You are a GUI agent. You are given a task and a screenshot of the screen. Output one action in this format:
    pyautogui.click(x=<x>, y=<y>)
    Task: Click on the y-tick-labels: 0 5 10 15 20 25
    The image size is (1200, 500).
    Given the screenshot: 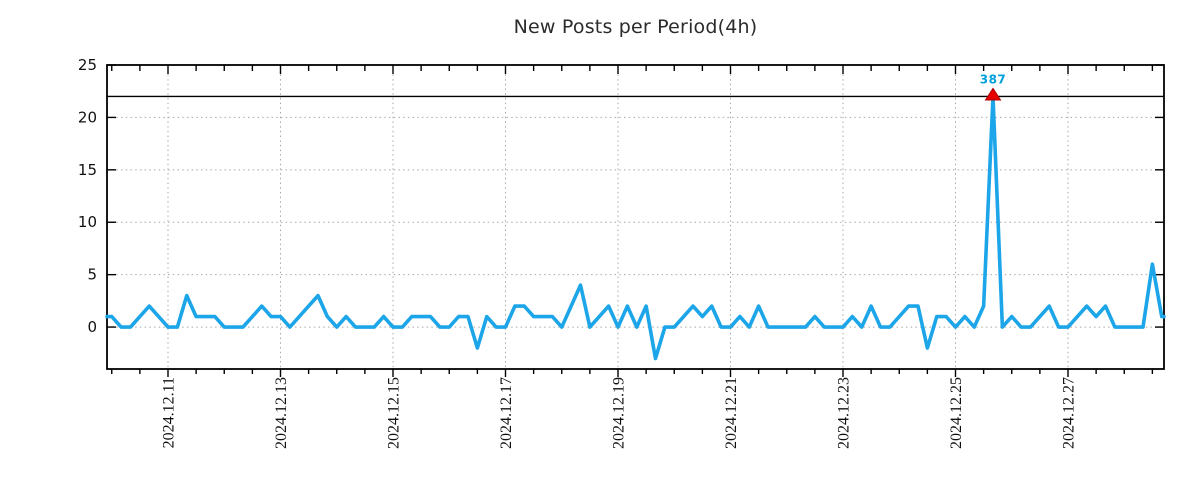 What is the action you would take?
    pyautogui.click(x=87, y=196)
    